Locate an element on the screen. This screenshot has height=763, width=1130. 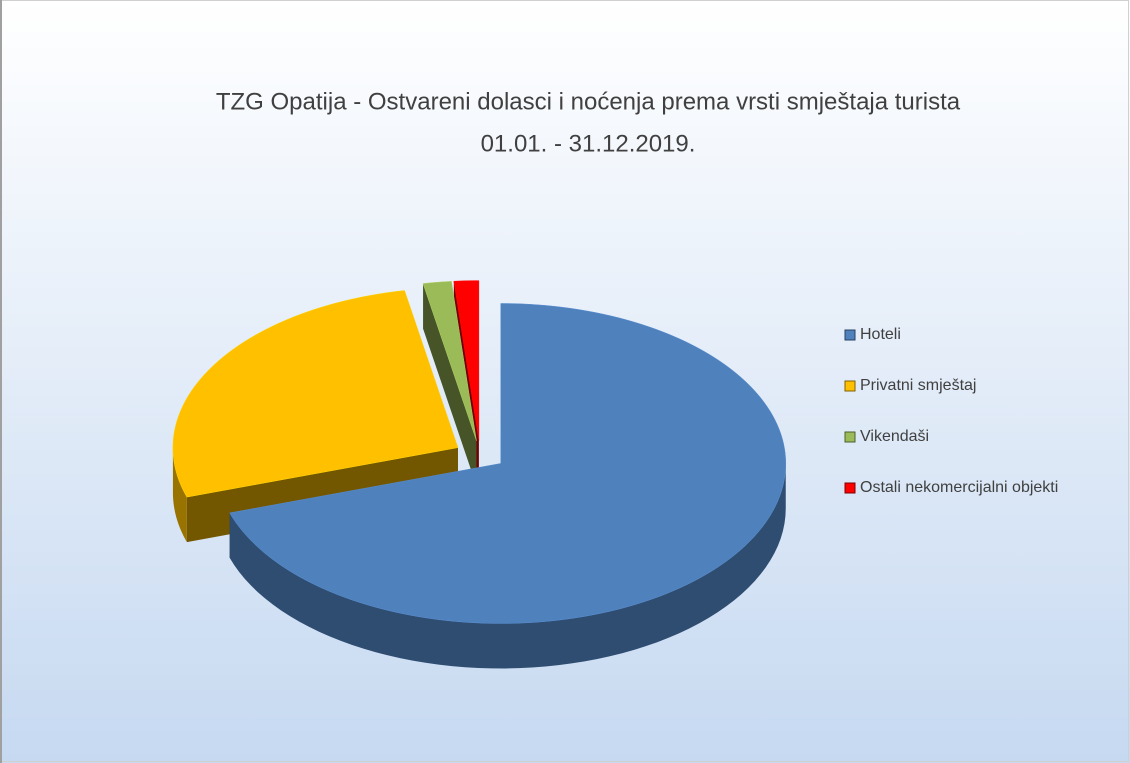
slice-wall is located at coordinates (450, 384).